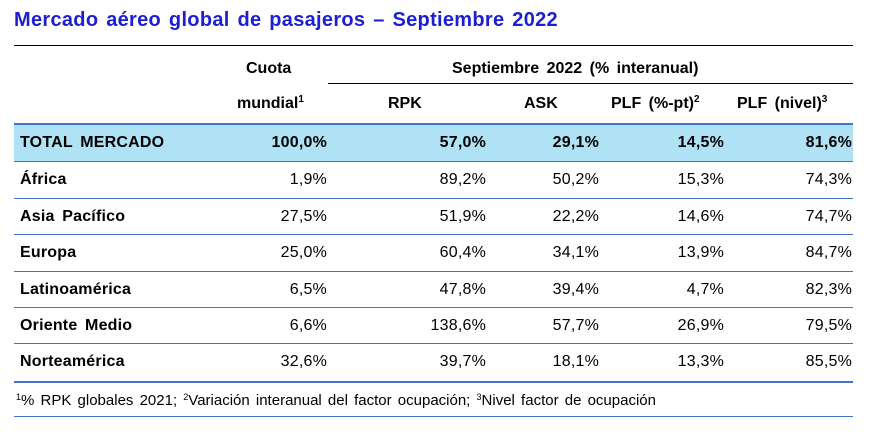  What do you see at coordinates (575, 252) in the screenshot?
I see `ask-cell: 34,1%` at bounding box center [575, 252].